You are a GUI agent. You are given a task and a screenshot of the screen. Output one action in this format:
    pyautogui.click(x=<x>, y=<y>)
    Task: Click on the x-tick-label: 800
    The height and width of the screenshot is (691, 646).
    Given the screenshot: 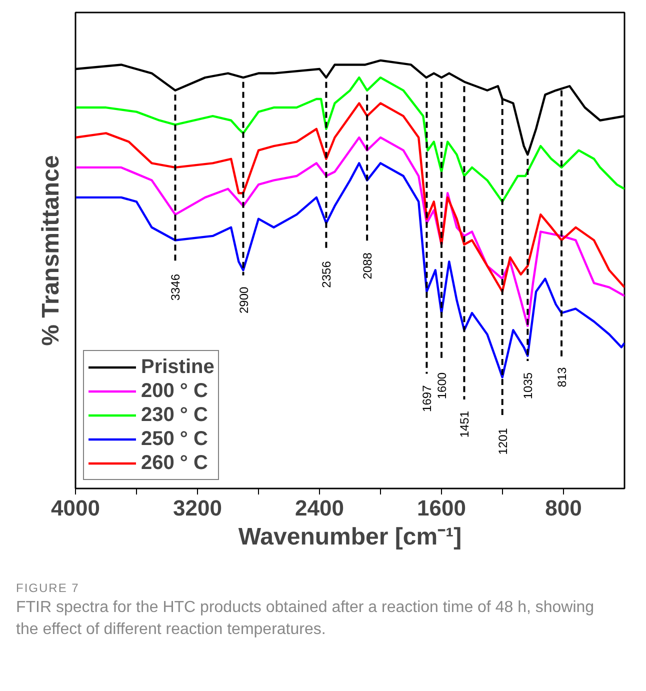 What is the action you would take?
    pyautogui.click(x=563, y=508)
    